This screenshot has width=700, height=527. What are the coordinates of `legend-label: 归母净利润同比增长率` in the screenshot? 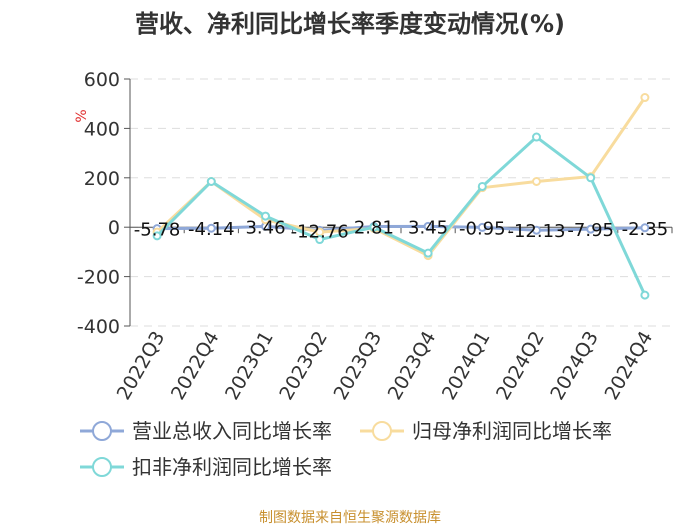 It's located at (512, 431).